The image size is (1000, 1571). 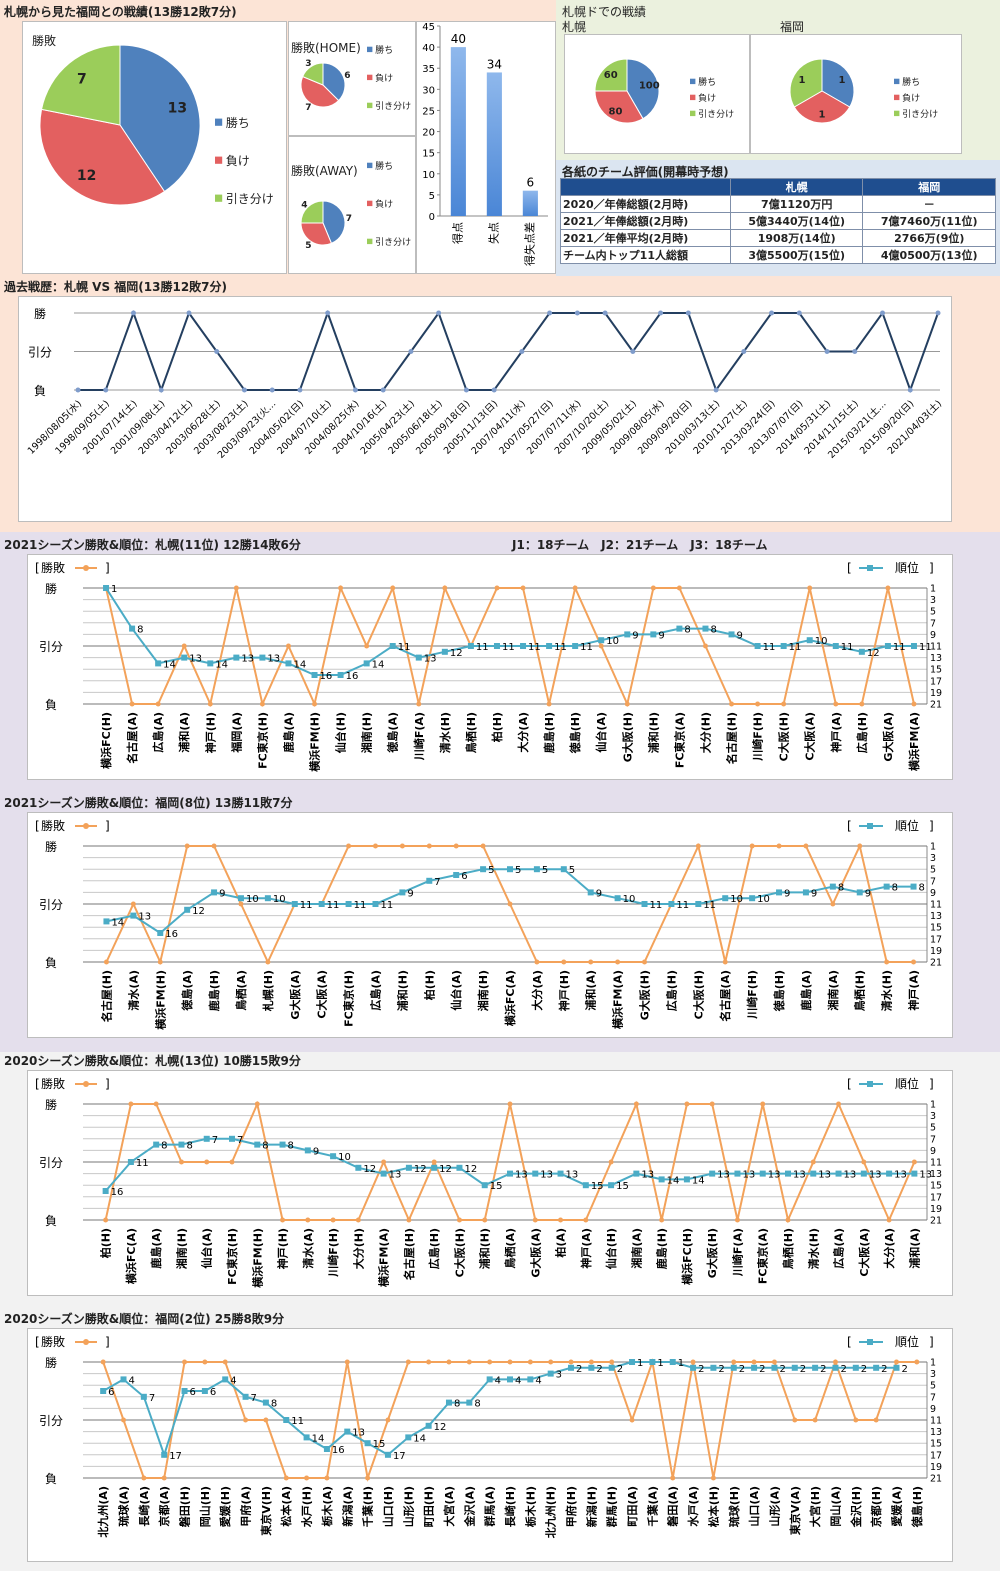 What do you see at coordinates (510, 998) in the screenshot?
I see `opponent-label-15: 横浜FC(A)` at bounding box center [510, 998].